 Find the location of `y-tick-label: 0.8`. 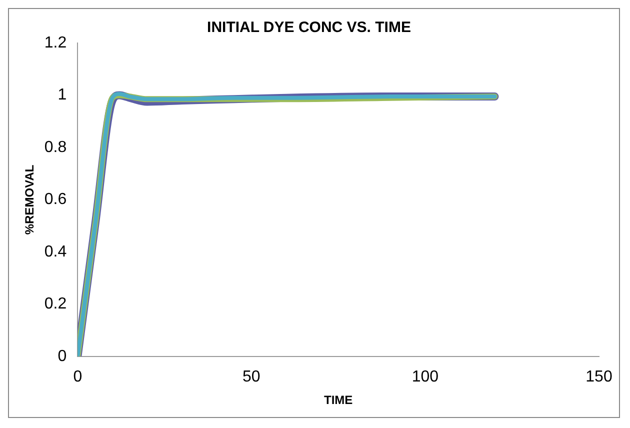

y-tick-label: 0.8 is located at coordinates (55, 147).